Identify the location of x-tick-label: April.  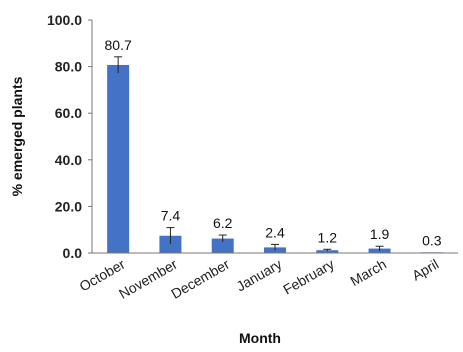
(425, 270).